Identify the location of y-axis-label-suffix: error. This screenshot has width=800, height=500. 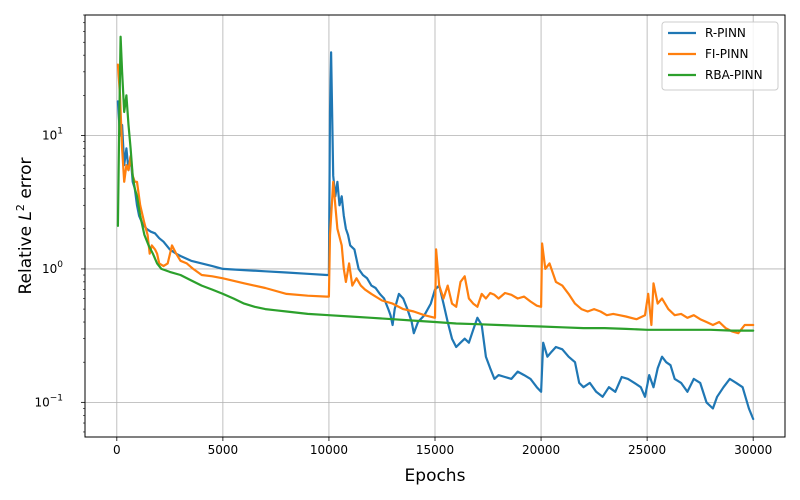
(26, 180).